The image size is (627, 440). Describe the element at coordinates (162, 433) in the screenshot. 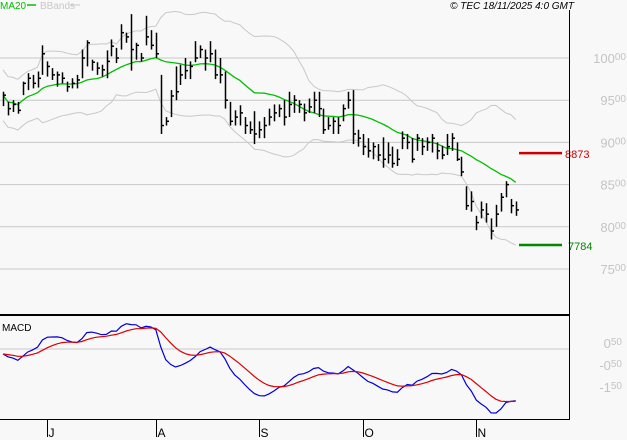

I see `month-label: A` at that location.